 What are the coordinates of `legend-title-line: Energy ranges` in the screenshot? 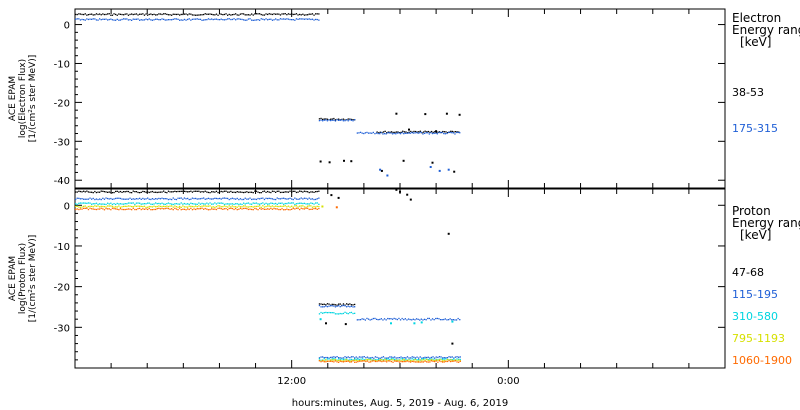 It's located at (766, 30).